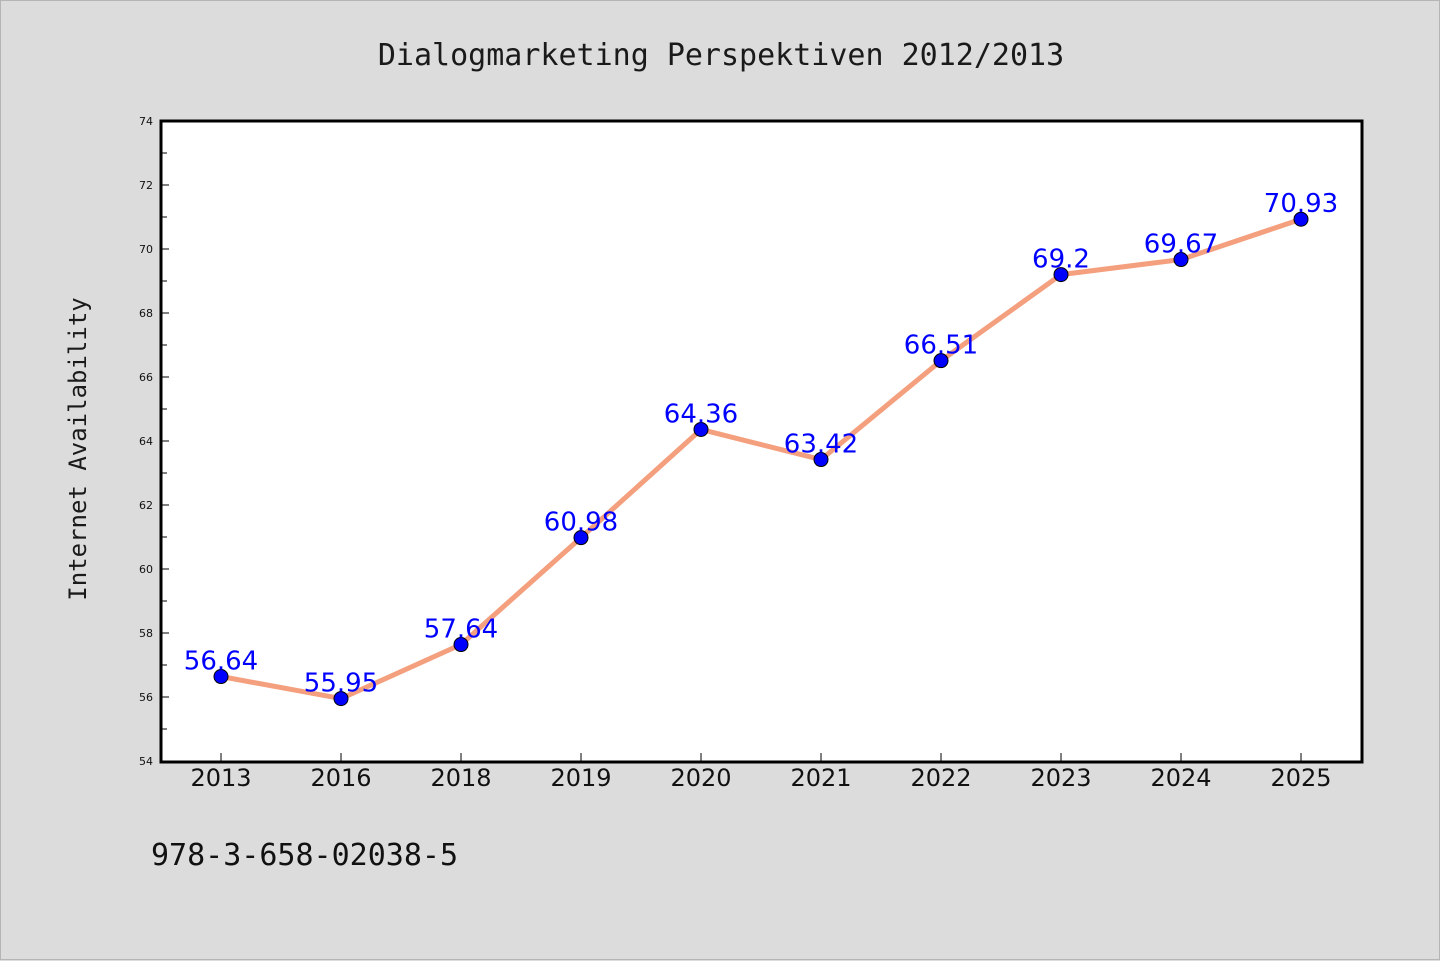  What do you see at coordinates (340, 778) in the screenshot?
I see `x-tick-label: 2016` at bounding box center [340, 778].